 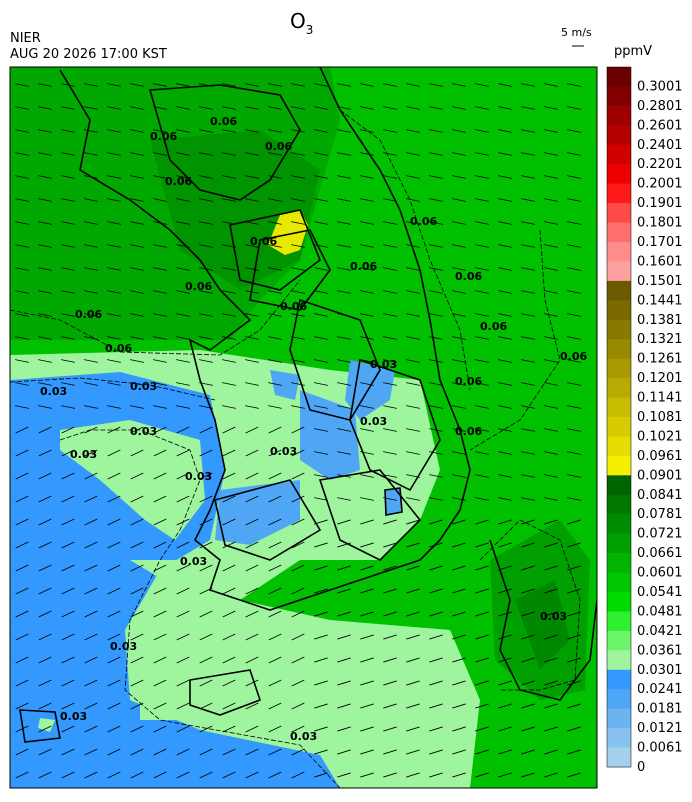 What do you see at coordinates (619, 660) in the screenshot?
I see `colorbar-swatch` at bounding box center [619, 660].